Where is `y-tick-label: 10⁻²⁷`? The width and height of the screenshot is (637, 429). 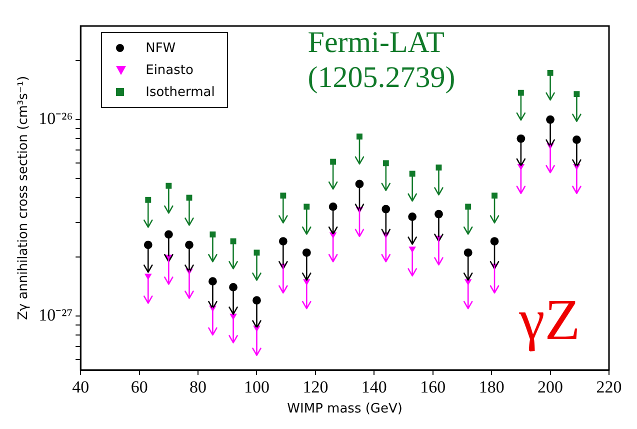
y-tick-label: 10⁻²⁷ is located at coordinates (55, 314).